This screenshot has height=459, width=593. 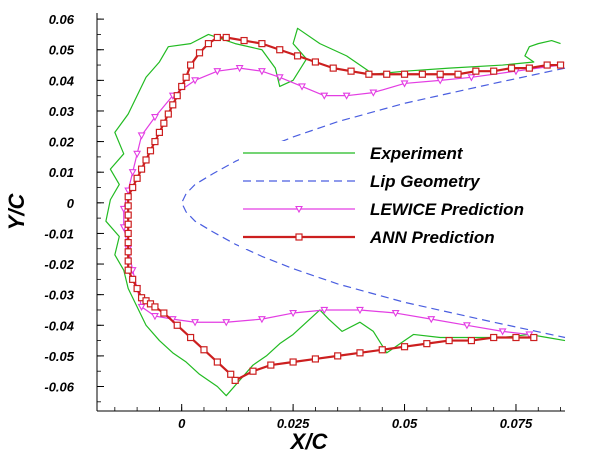 What do you see at coordinates (62, 50) in the screenshot?
I see `y-tick-label: 0.05` at bounding box center [62, 50].